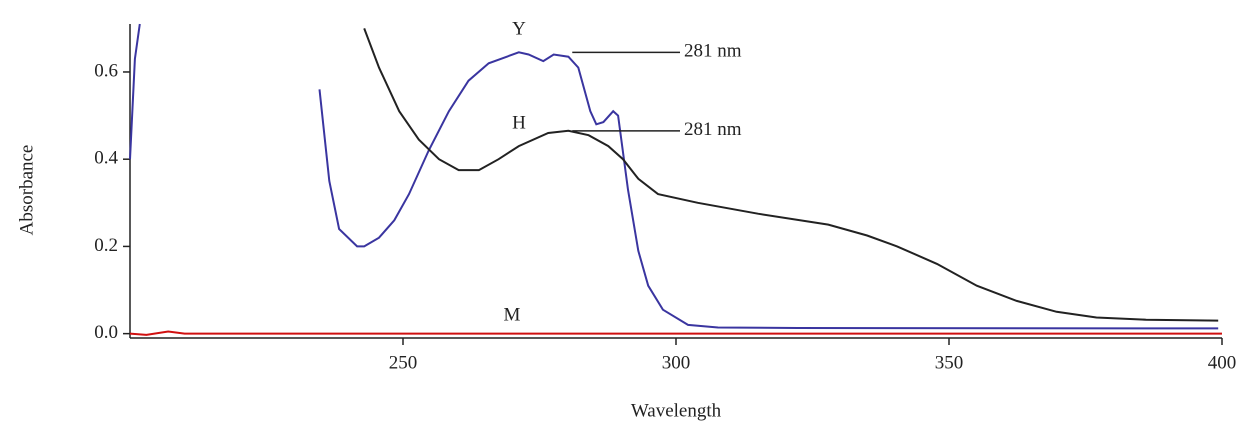 The image size is (1244, 425). I want to click on series-label: H, so click(519, 122).